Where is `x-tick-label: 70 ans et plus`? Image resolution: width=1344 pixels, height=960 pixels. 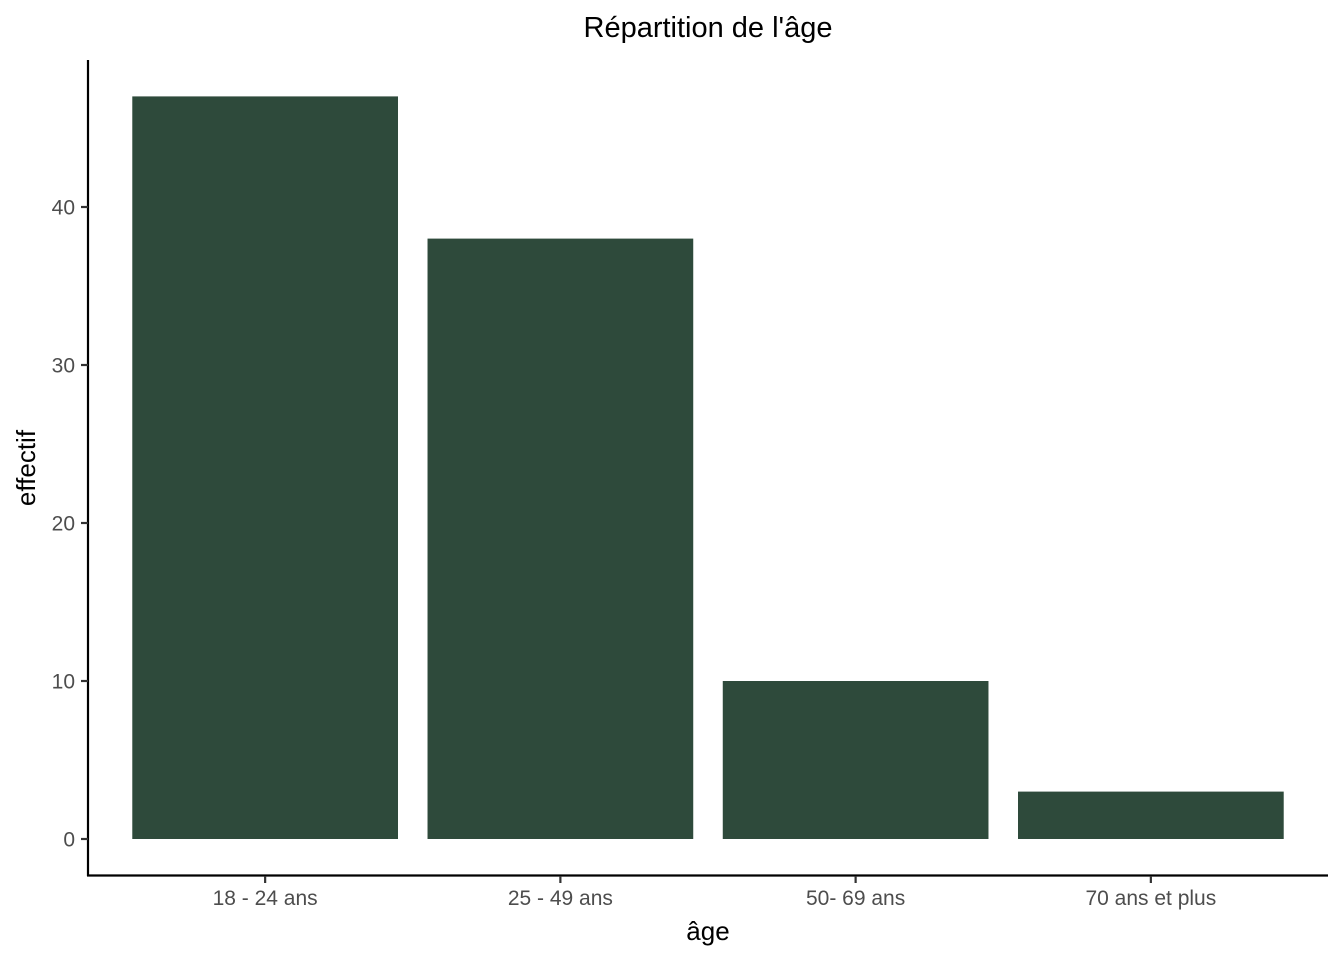 x-tick-label: 70 ans et plus is located at coordinates (1150, 898).